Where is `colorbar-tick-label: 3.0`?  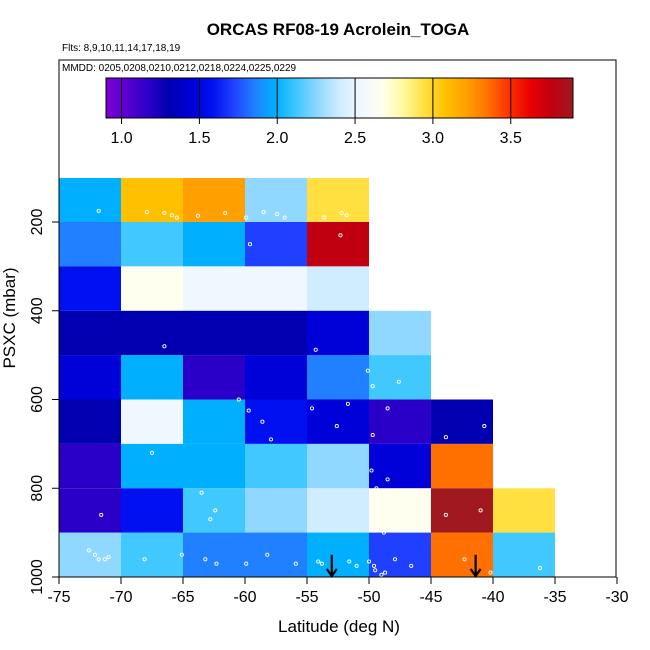 colorbar-tick-label: 3.0 is located at coordinates (433, 138).